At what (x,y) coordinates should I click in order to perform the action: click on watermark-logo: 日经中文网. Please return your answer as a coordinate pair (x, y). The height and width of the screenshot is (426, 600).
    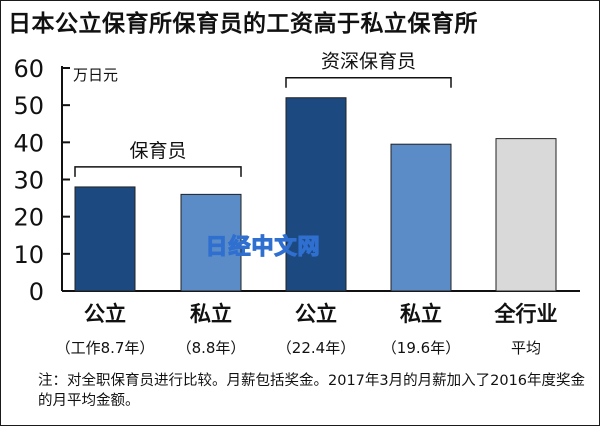
    Looking at the image, I should click on (262, 247).